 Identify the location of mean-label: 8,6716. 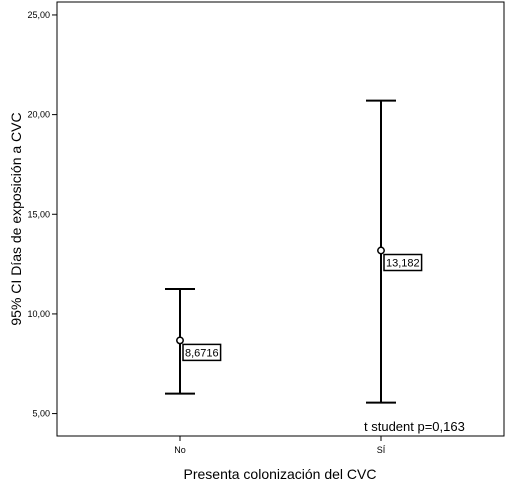
(202, 353).